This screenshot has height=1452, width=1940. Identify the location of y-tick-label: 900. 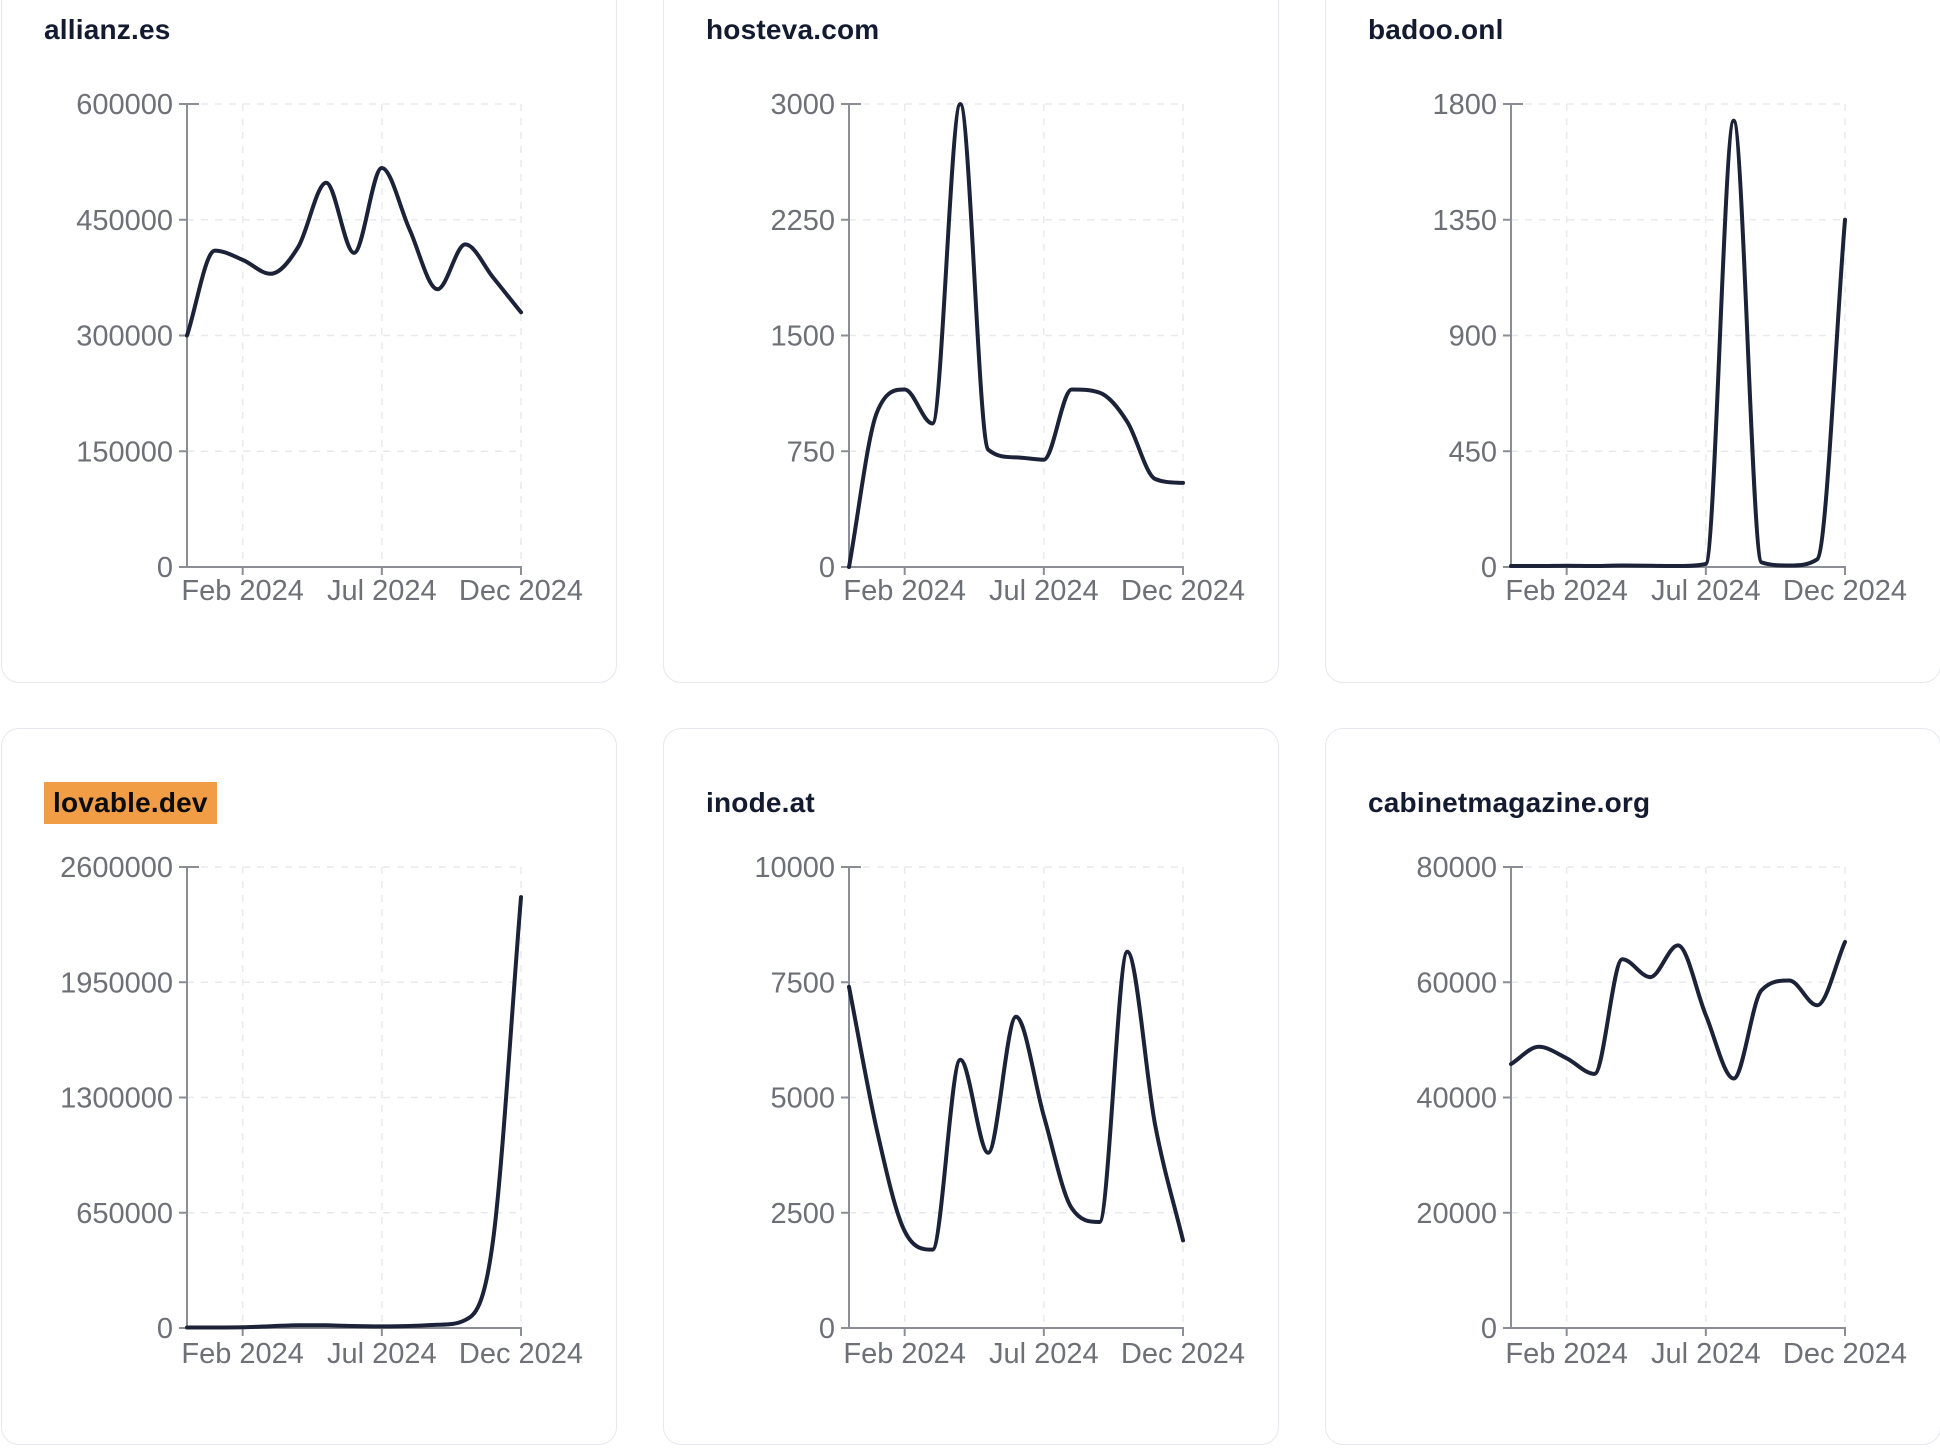
(1473, 337).